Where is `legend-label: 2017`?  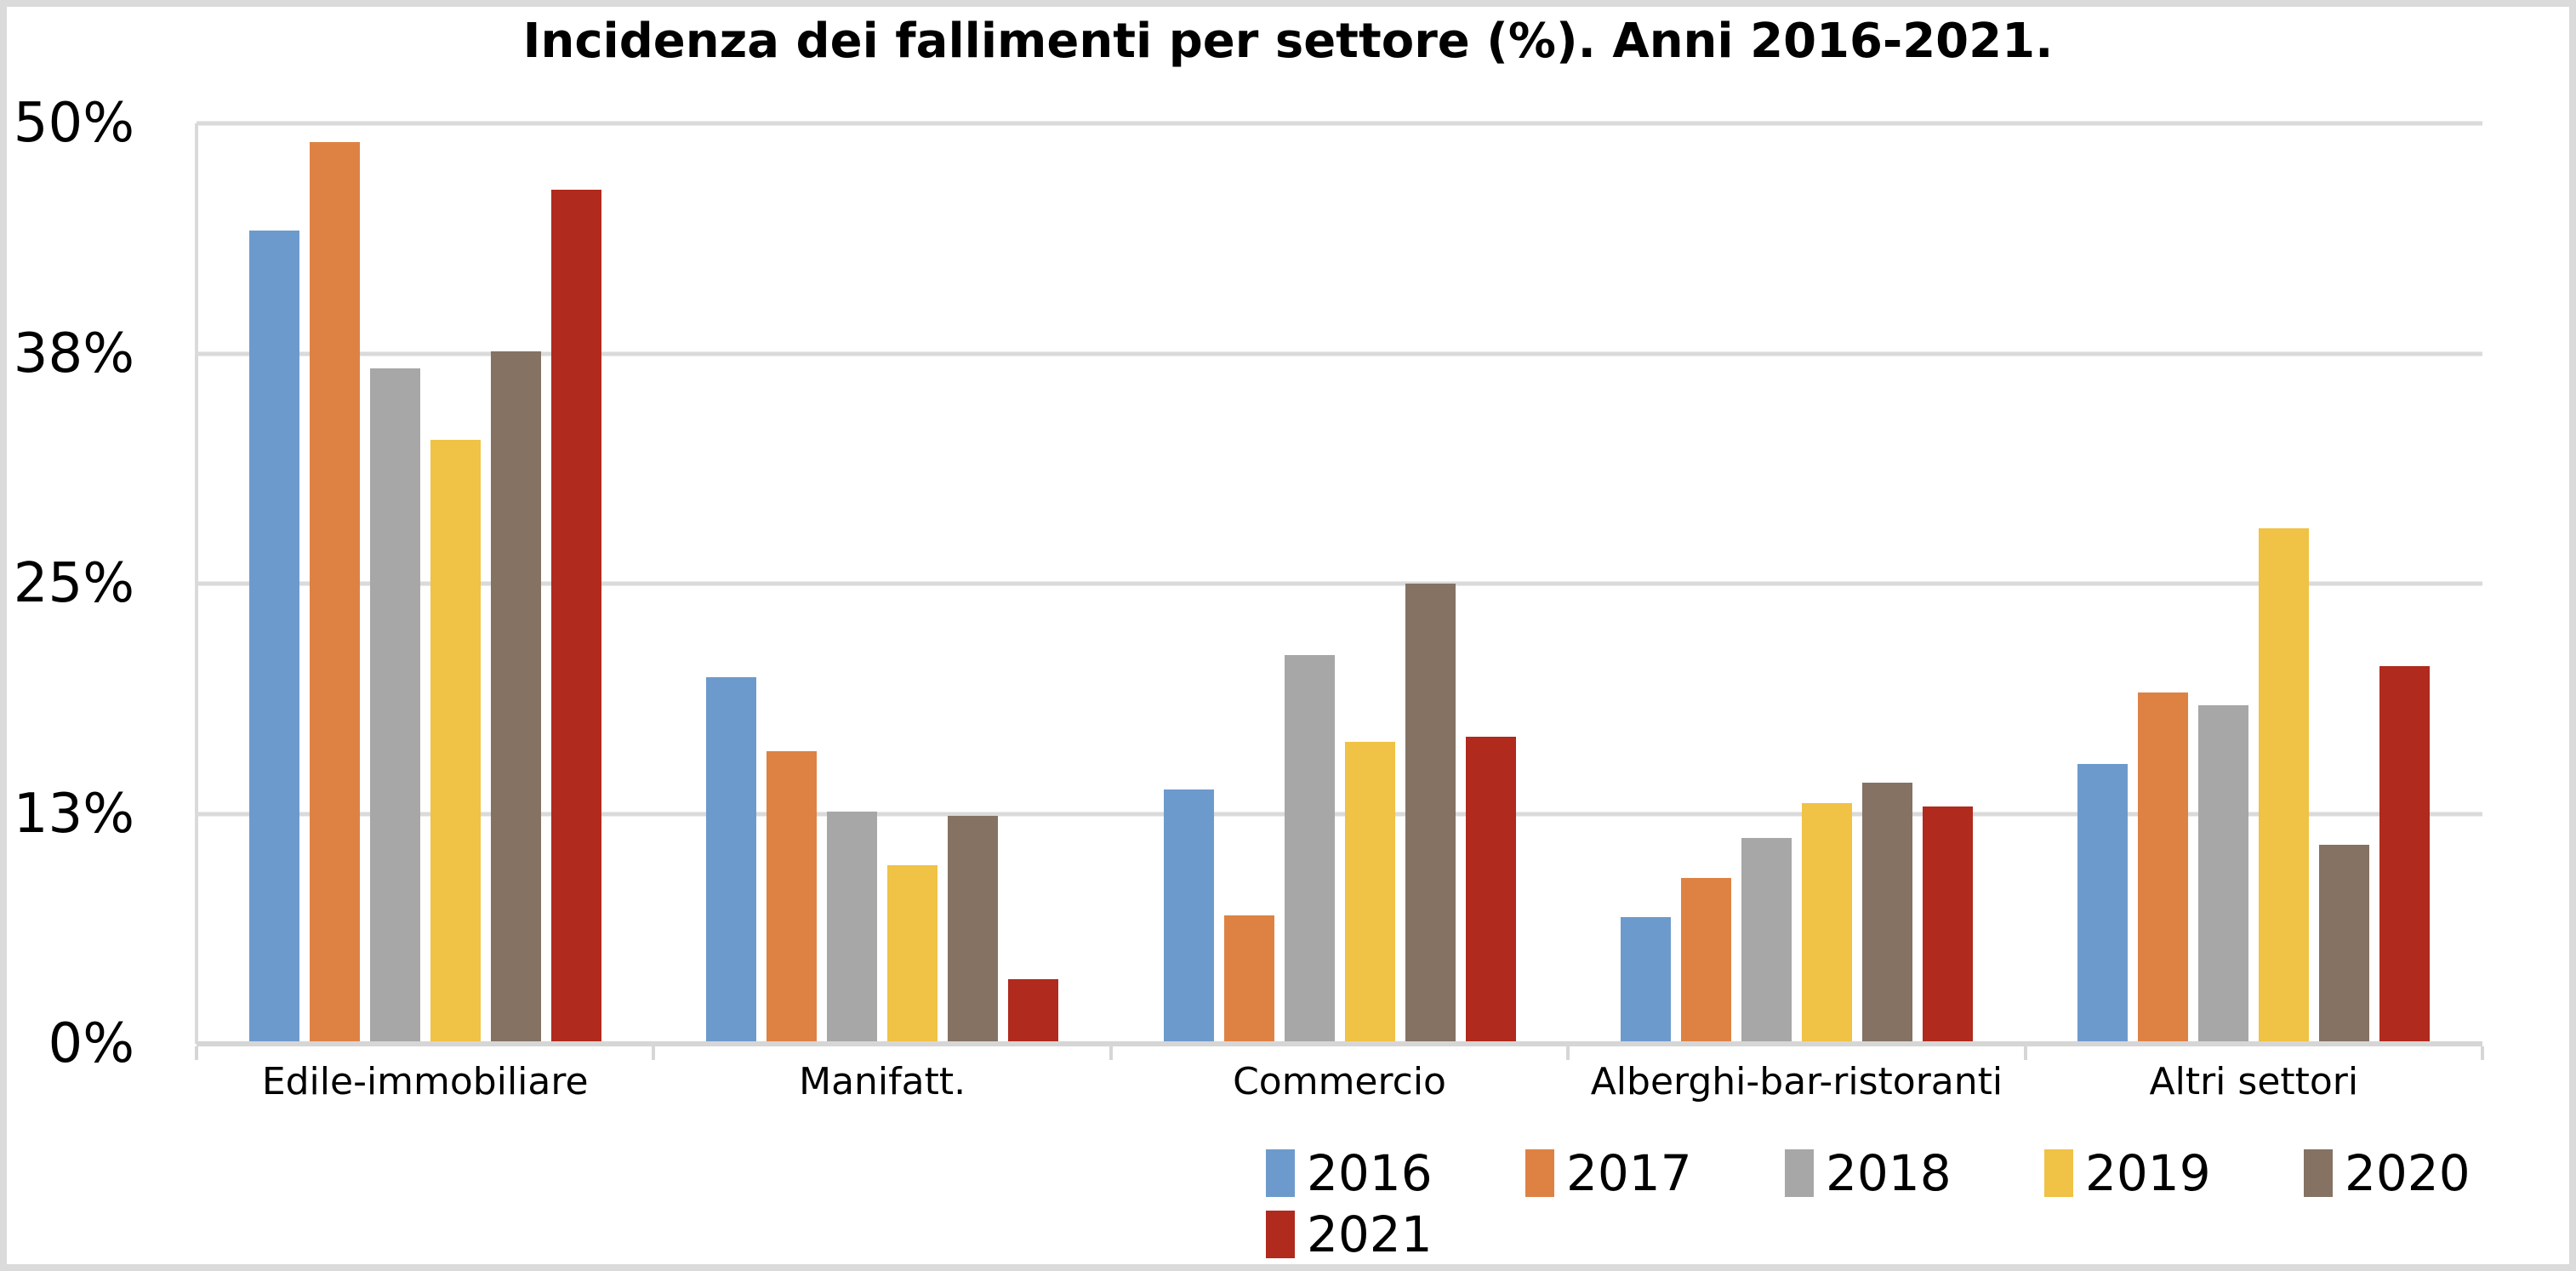
legend-label: 2017 is located at coordinates (1629, 1173).